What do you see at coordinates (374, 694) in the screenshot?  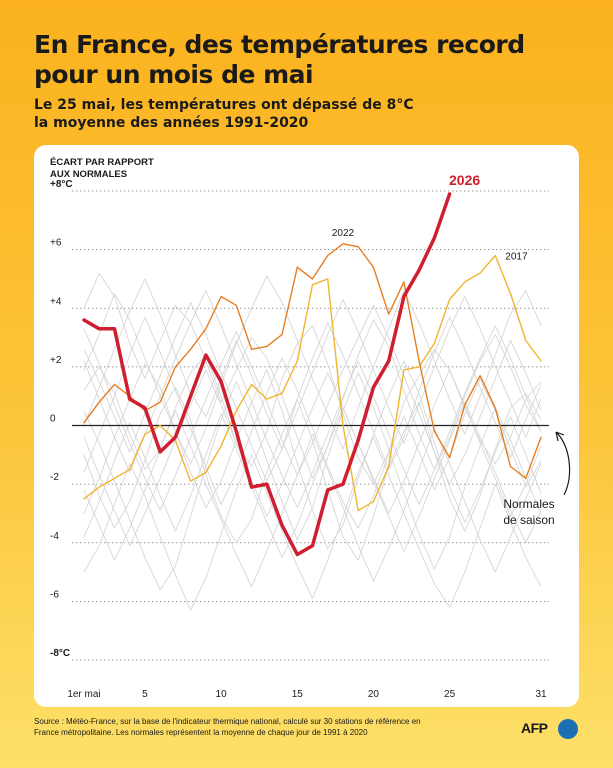 I see `x-tick-label: 20` at bounding box center [374, 694].